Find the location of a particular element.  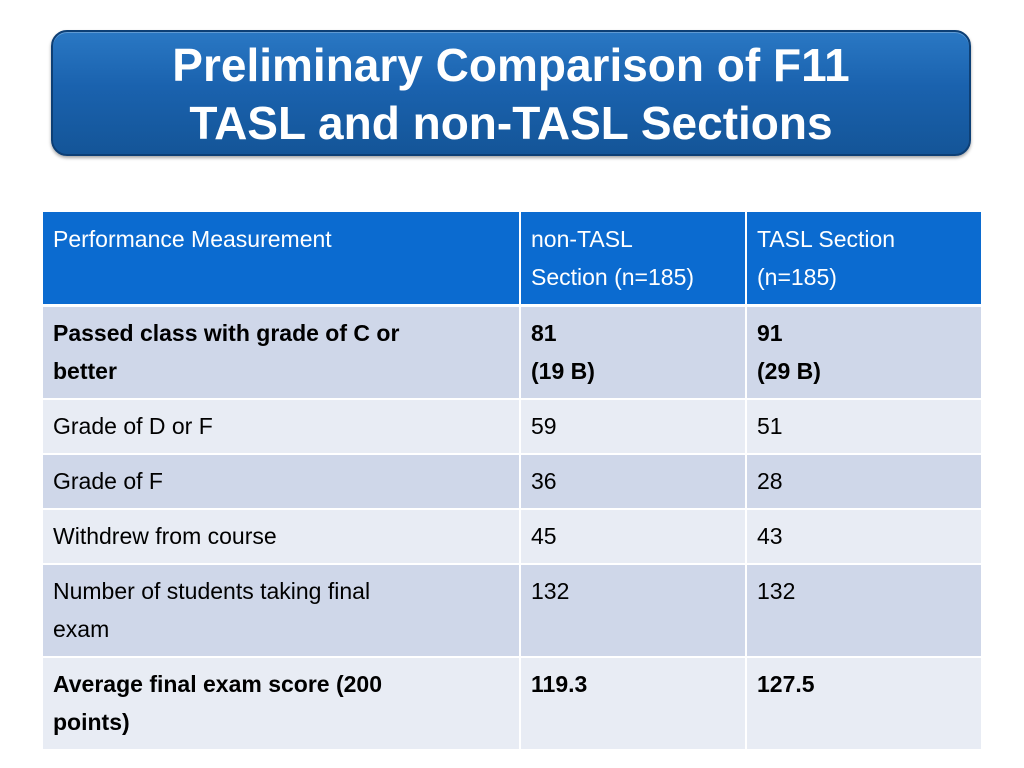

header-tasl-section: TASL Section (n=185) is located at coordinates (864, 259).